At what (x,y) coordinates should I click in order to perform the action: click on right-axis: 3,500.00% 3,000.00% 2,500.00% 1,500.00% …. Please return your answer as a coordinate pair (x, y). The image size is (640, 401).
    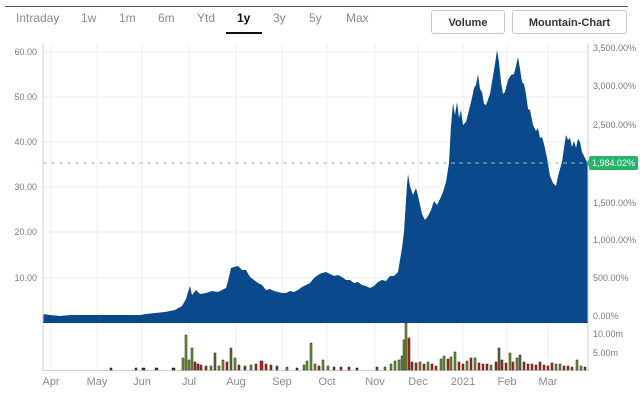
    Looking at the image, I should click on (614, 200).